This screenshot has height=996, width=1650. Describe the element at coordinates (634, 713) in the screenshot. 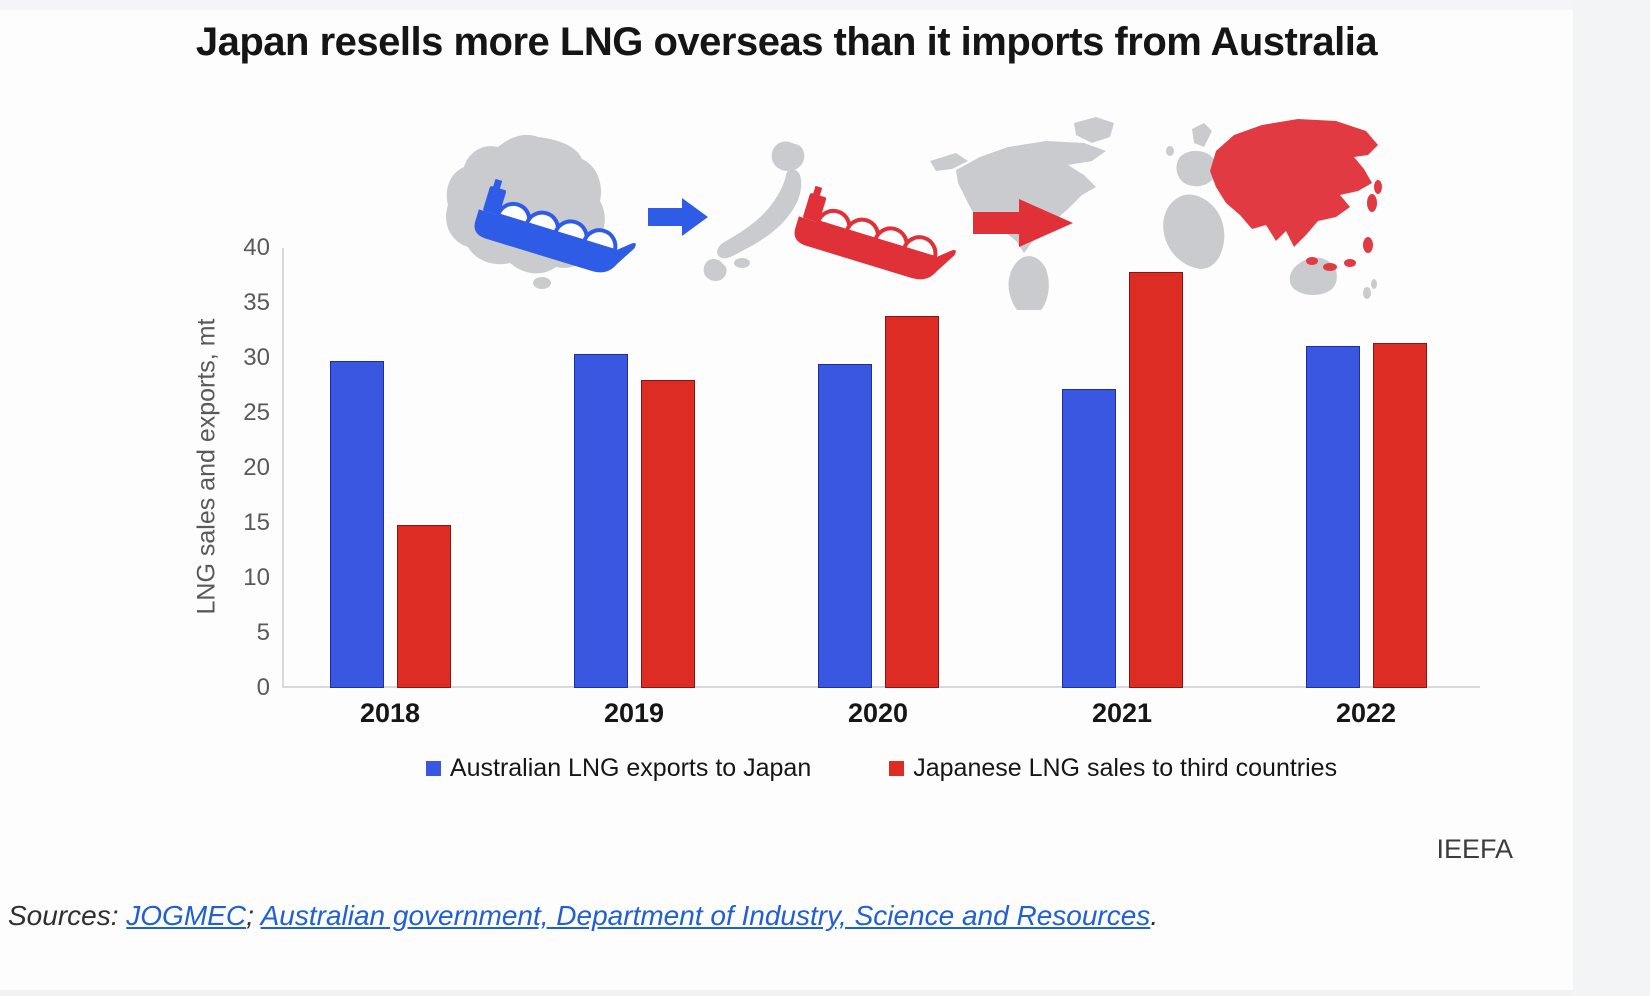

I see `x-label-2019: 2019` at that location.